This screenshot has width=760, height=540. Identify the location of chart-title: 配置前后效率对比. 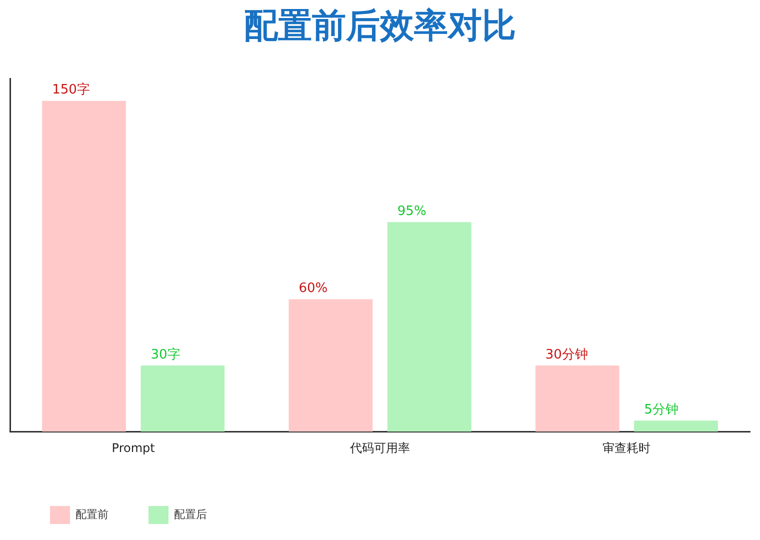
(380, 26).